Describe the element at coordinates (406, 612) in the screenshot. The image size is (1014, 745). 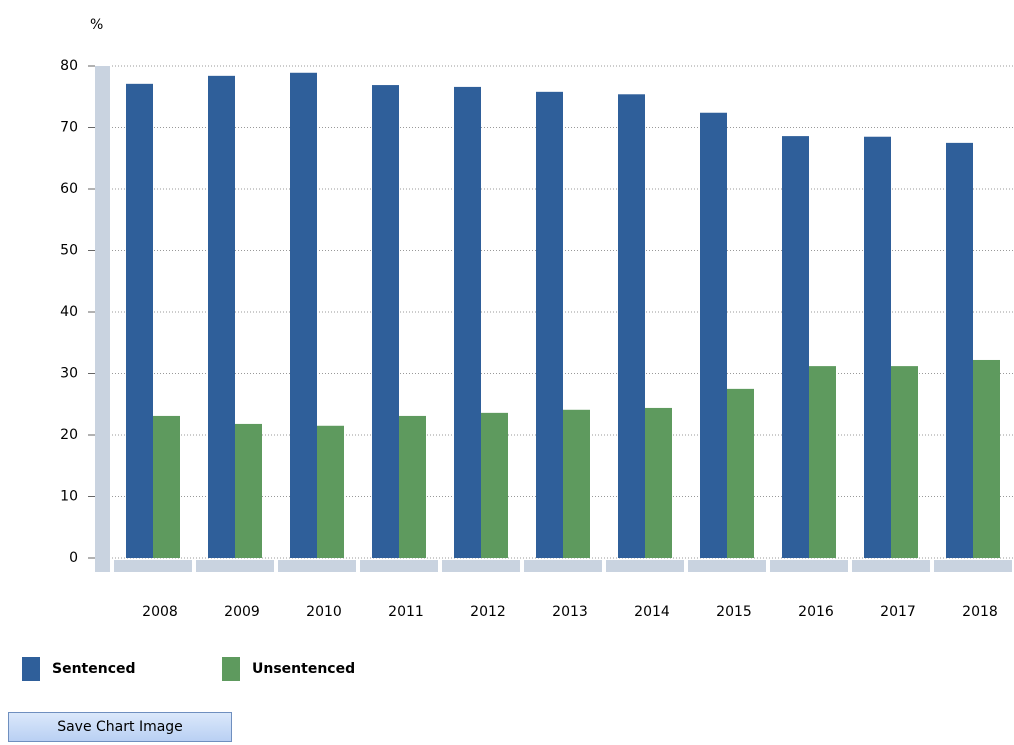
I see `x-tick-label: 2011` at that location.